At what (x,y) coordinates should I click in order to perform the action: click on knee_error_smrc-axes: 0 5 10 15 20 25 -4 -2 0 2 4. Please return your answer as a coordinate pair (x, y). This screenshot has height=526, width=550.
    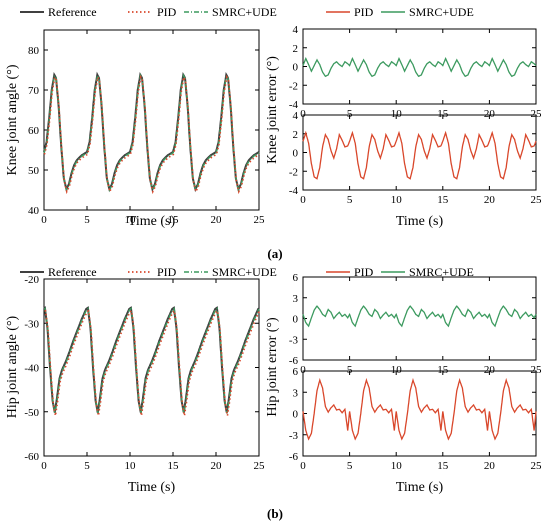
    Looking at the image, I should click on (415, 72).